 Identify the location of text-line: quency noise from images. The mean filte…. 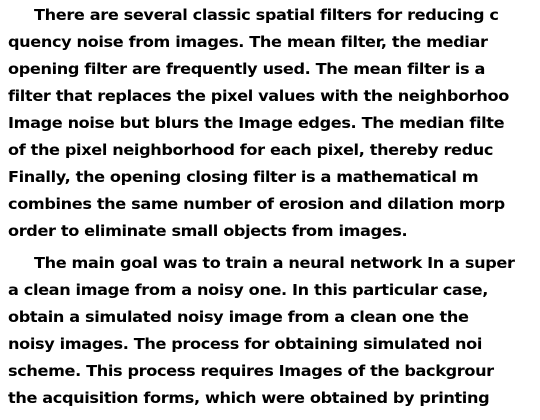
(248, 42).